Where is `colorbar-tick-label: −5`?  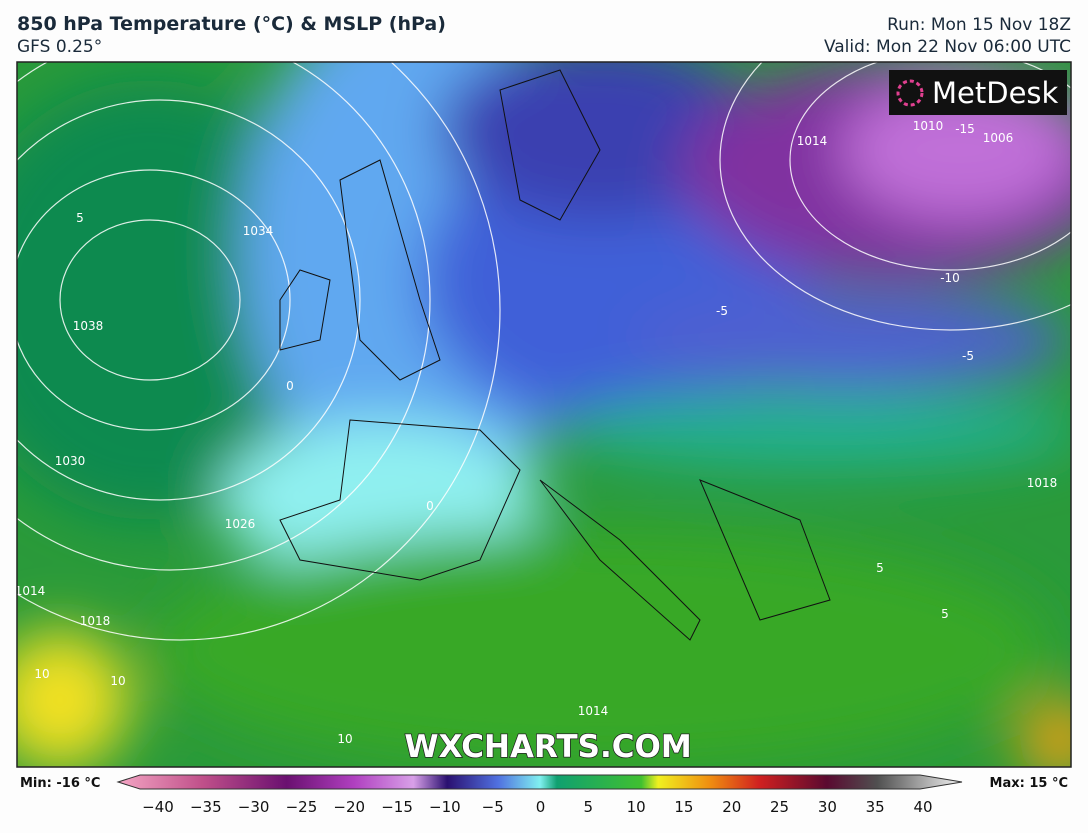
colorbar-tick-label: −5 is located at coordinates (493, 807).